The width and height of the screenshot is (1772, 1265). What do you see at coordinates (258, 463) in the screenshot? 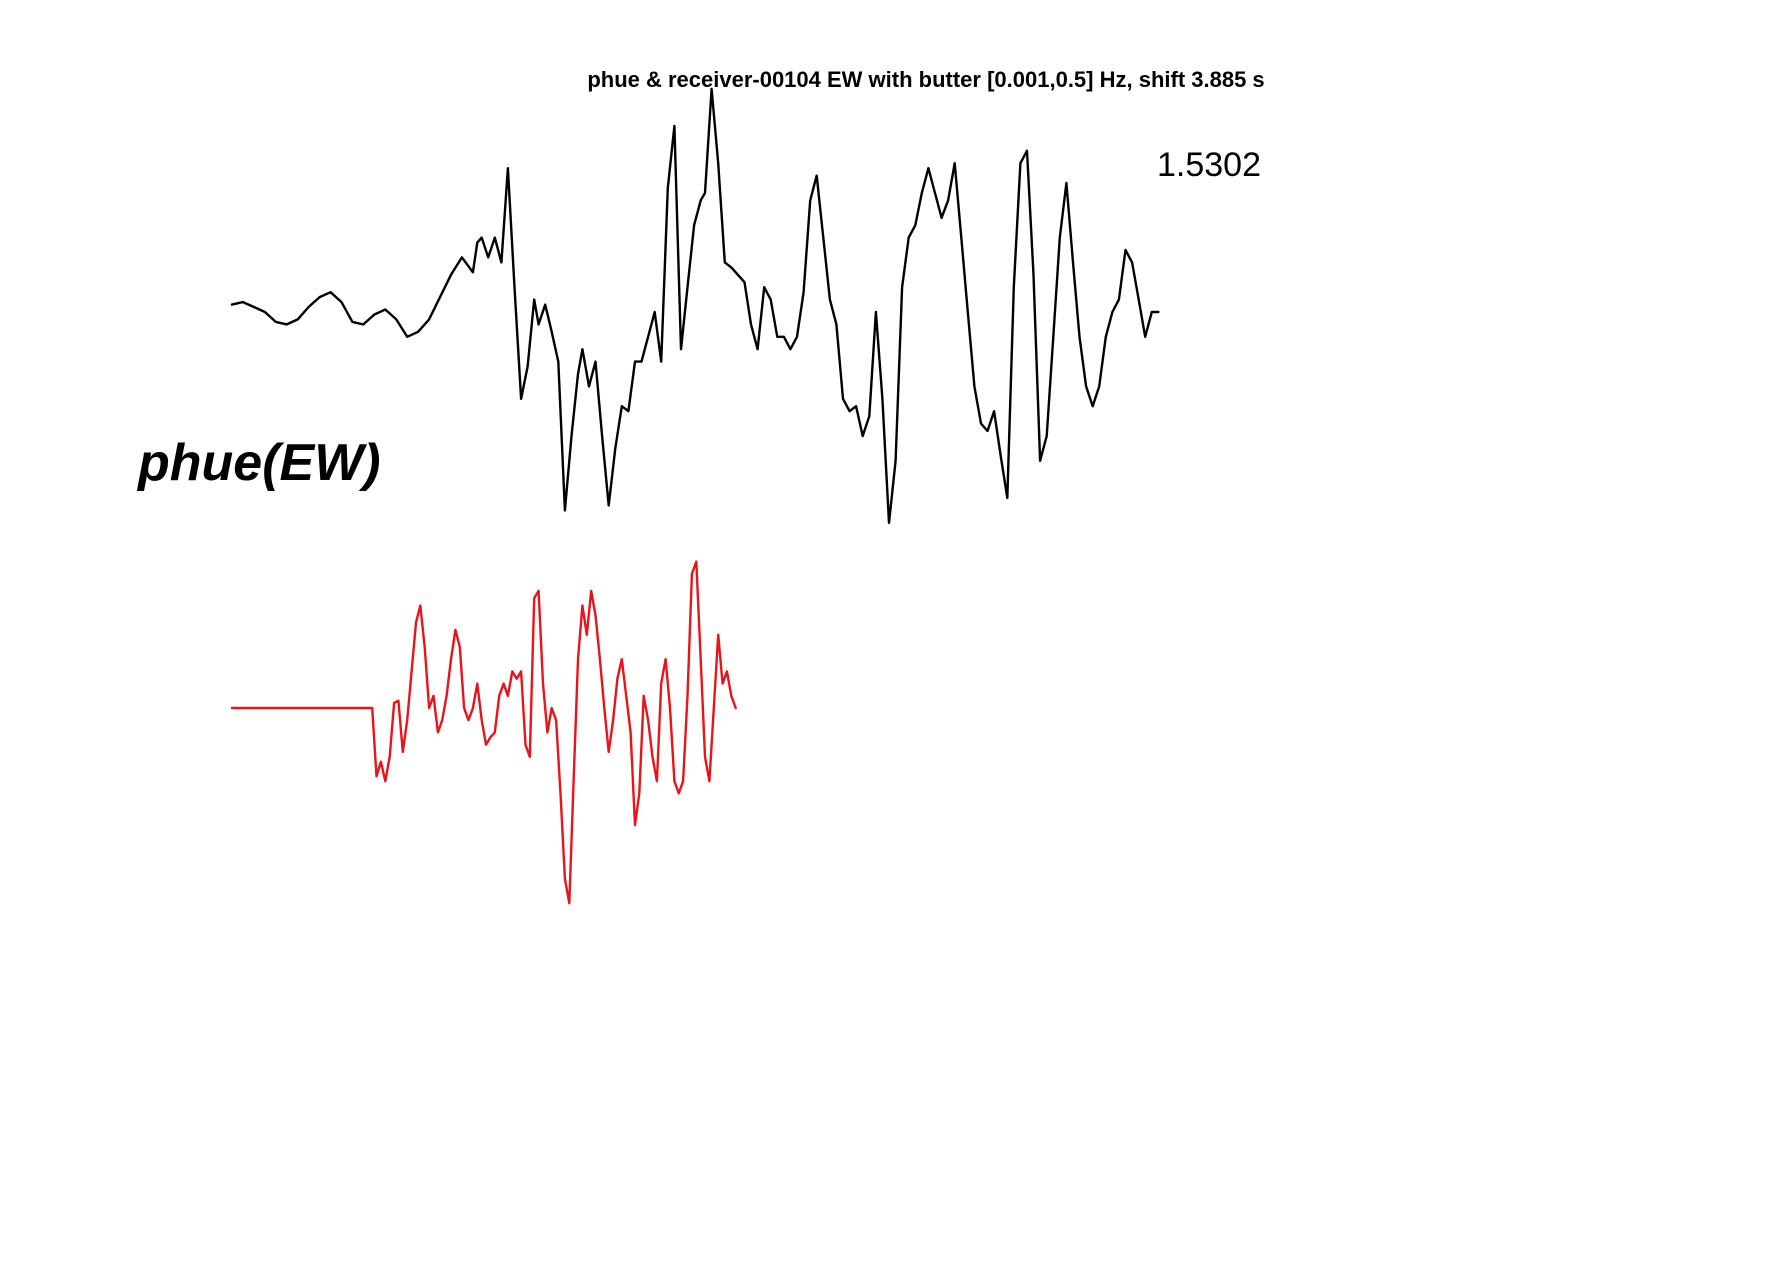
I see `station-label: phue(EW)` at bounding box center [258, 463].